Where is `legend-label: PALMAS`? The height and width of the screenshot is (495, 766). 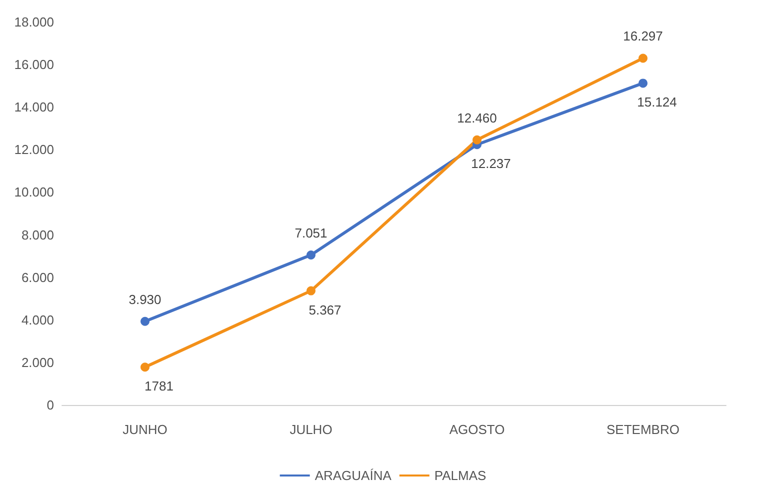 legend-label: PALMAS is located at coordinates (460, 475).